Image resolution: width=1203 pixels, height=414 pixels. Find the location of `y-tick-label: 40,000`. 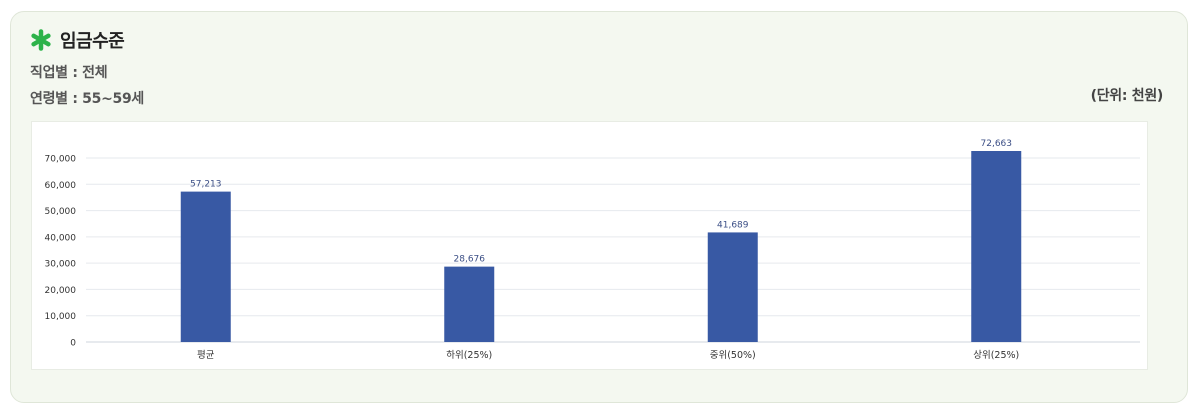

y-tick-label: 40,000 is located at coordinates (61, 238).